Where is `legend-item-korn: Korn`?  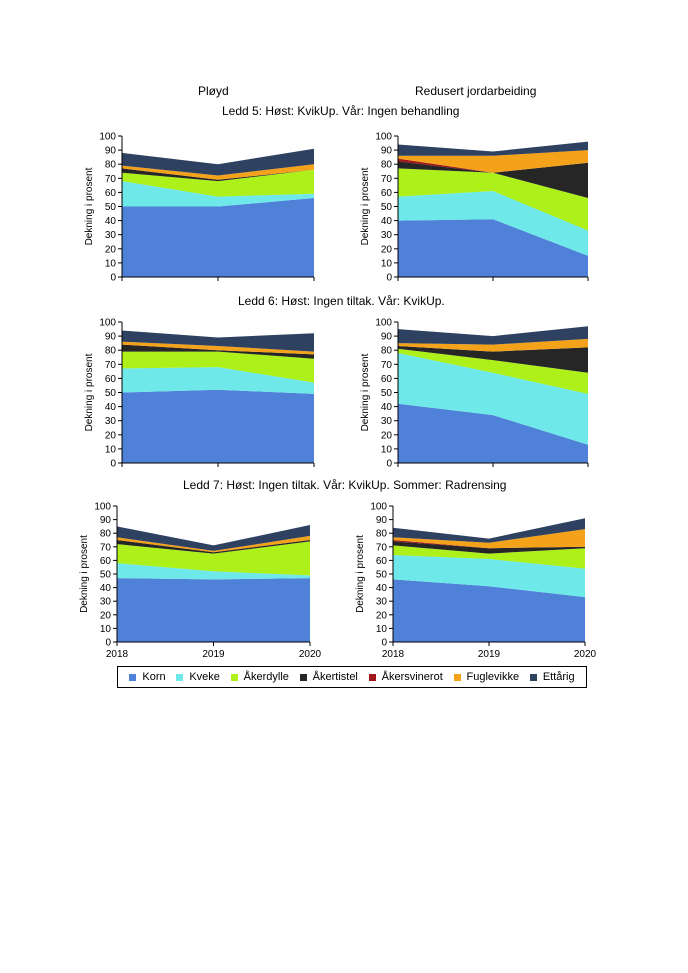
legend-item-korn: Korn is located at coordinates (147, 677).